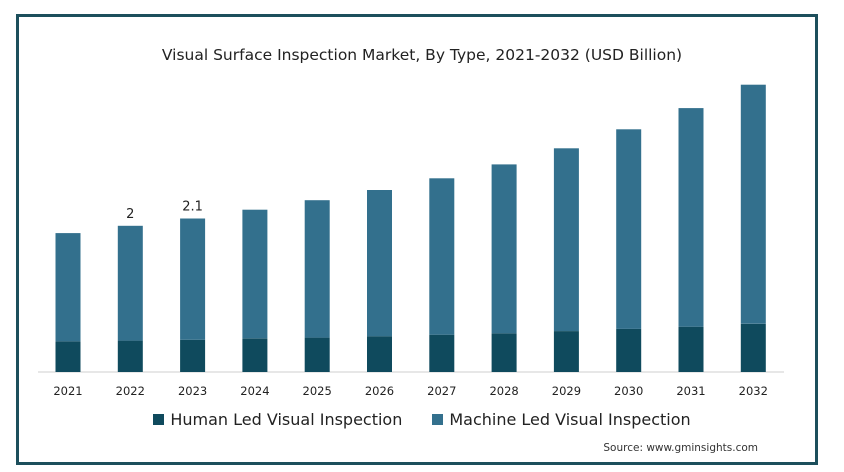 This screenshot has width=844, height=472. Describe the element at coordinates (379, 263) in the screenshot. I see `bar-machine-2026` at that location.